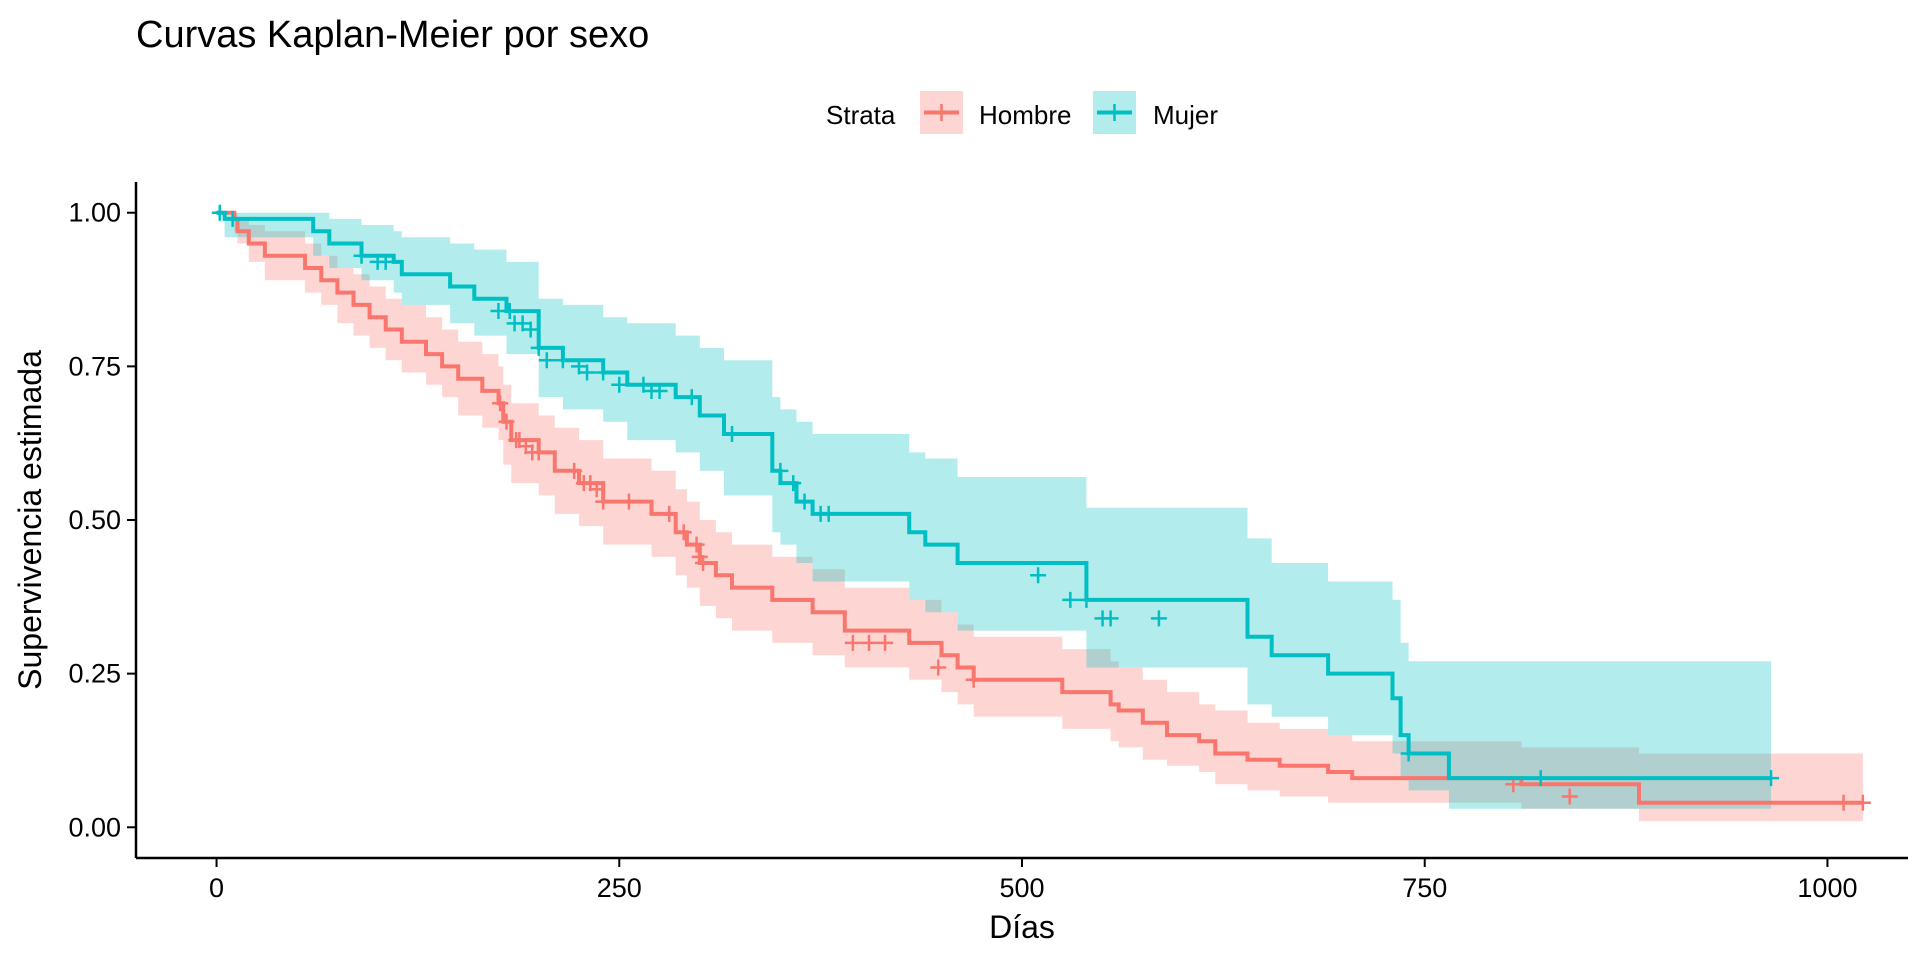  What do you see at coordinates (392, 35) in the screenshot?
I see `chart-title: Curvas Kaplan-Meier por sexo` at bounding box center [392, 35].